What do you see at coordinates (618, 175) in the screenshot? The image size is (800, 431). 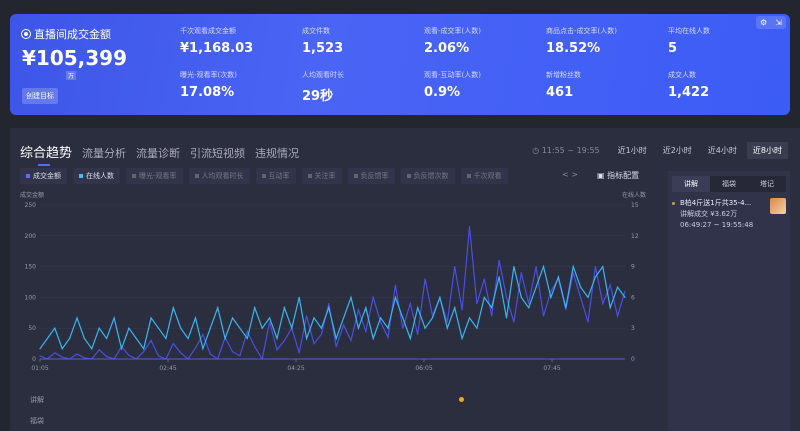 I see `metric-config-button: ▣ 指标配置` at bounding box center [618, 175].